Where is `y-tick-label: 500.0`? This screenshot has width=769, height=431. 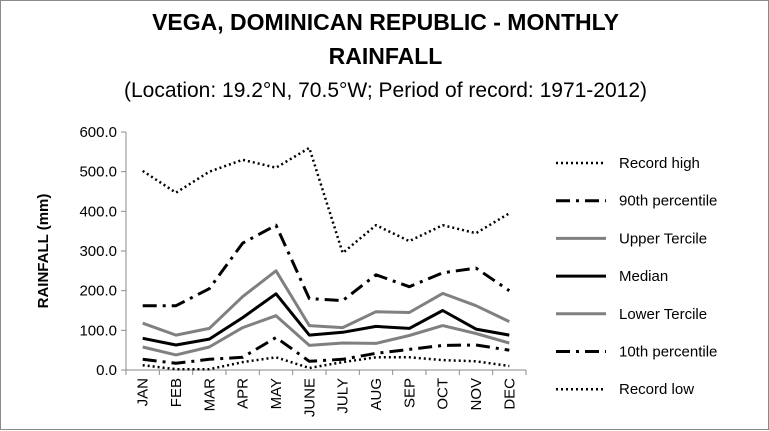 y-tick-label: 500.0 is located at coordinates (98, 172).